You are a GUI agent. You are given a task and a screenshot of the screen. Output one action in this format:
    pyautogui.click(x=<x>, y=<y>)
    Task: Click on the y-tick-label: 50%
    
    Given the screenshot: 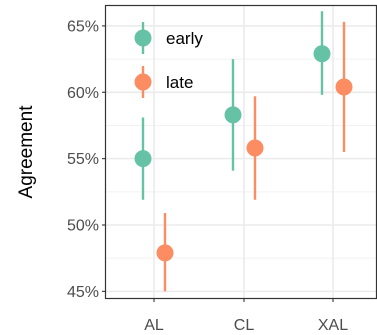 What is the action you would take?
    pyautogui.click(x=83, y=226)
    